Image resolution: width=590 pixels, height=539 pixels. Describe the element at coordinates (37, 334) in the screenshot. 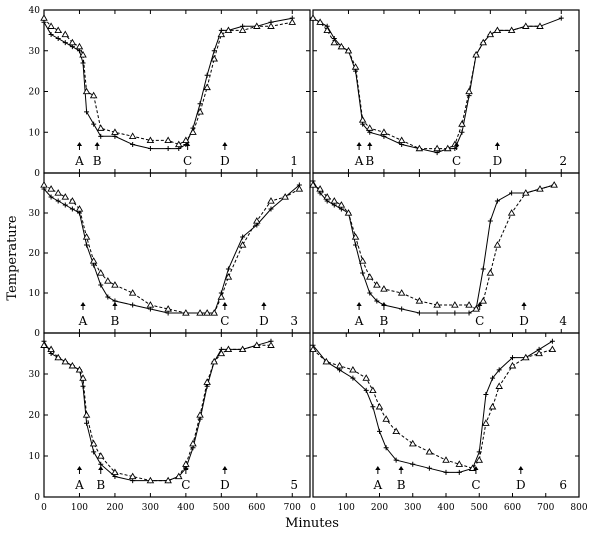

I see `y-tick-label: 0` at that location.